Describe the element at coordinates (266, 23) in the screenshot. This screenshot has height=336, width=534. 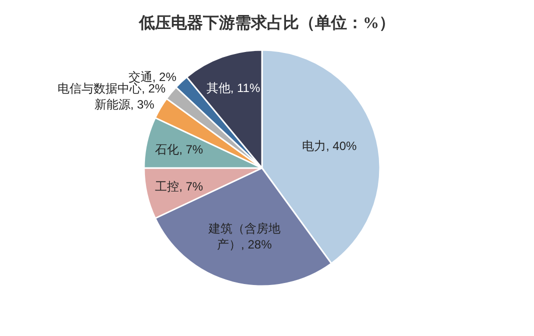
I see `chart-title: 低压电器下游需求占比（单位：%）` at that location.